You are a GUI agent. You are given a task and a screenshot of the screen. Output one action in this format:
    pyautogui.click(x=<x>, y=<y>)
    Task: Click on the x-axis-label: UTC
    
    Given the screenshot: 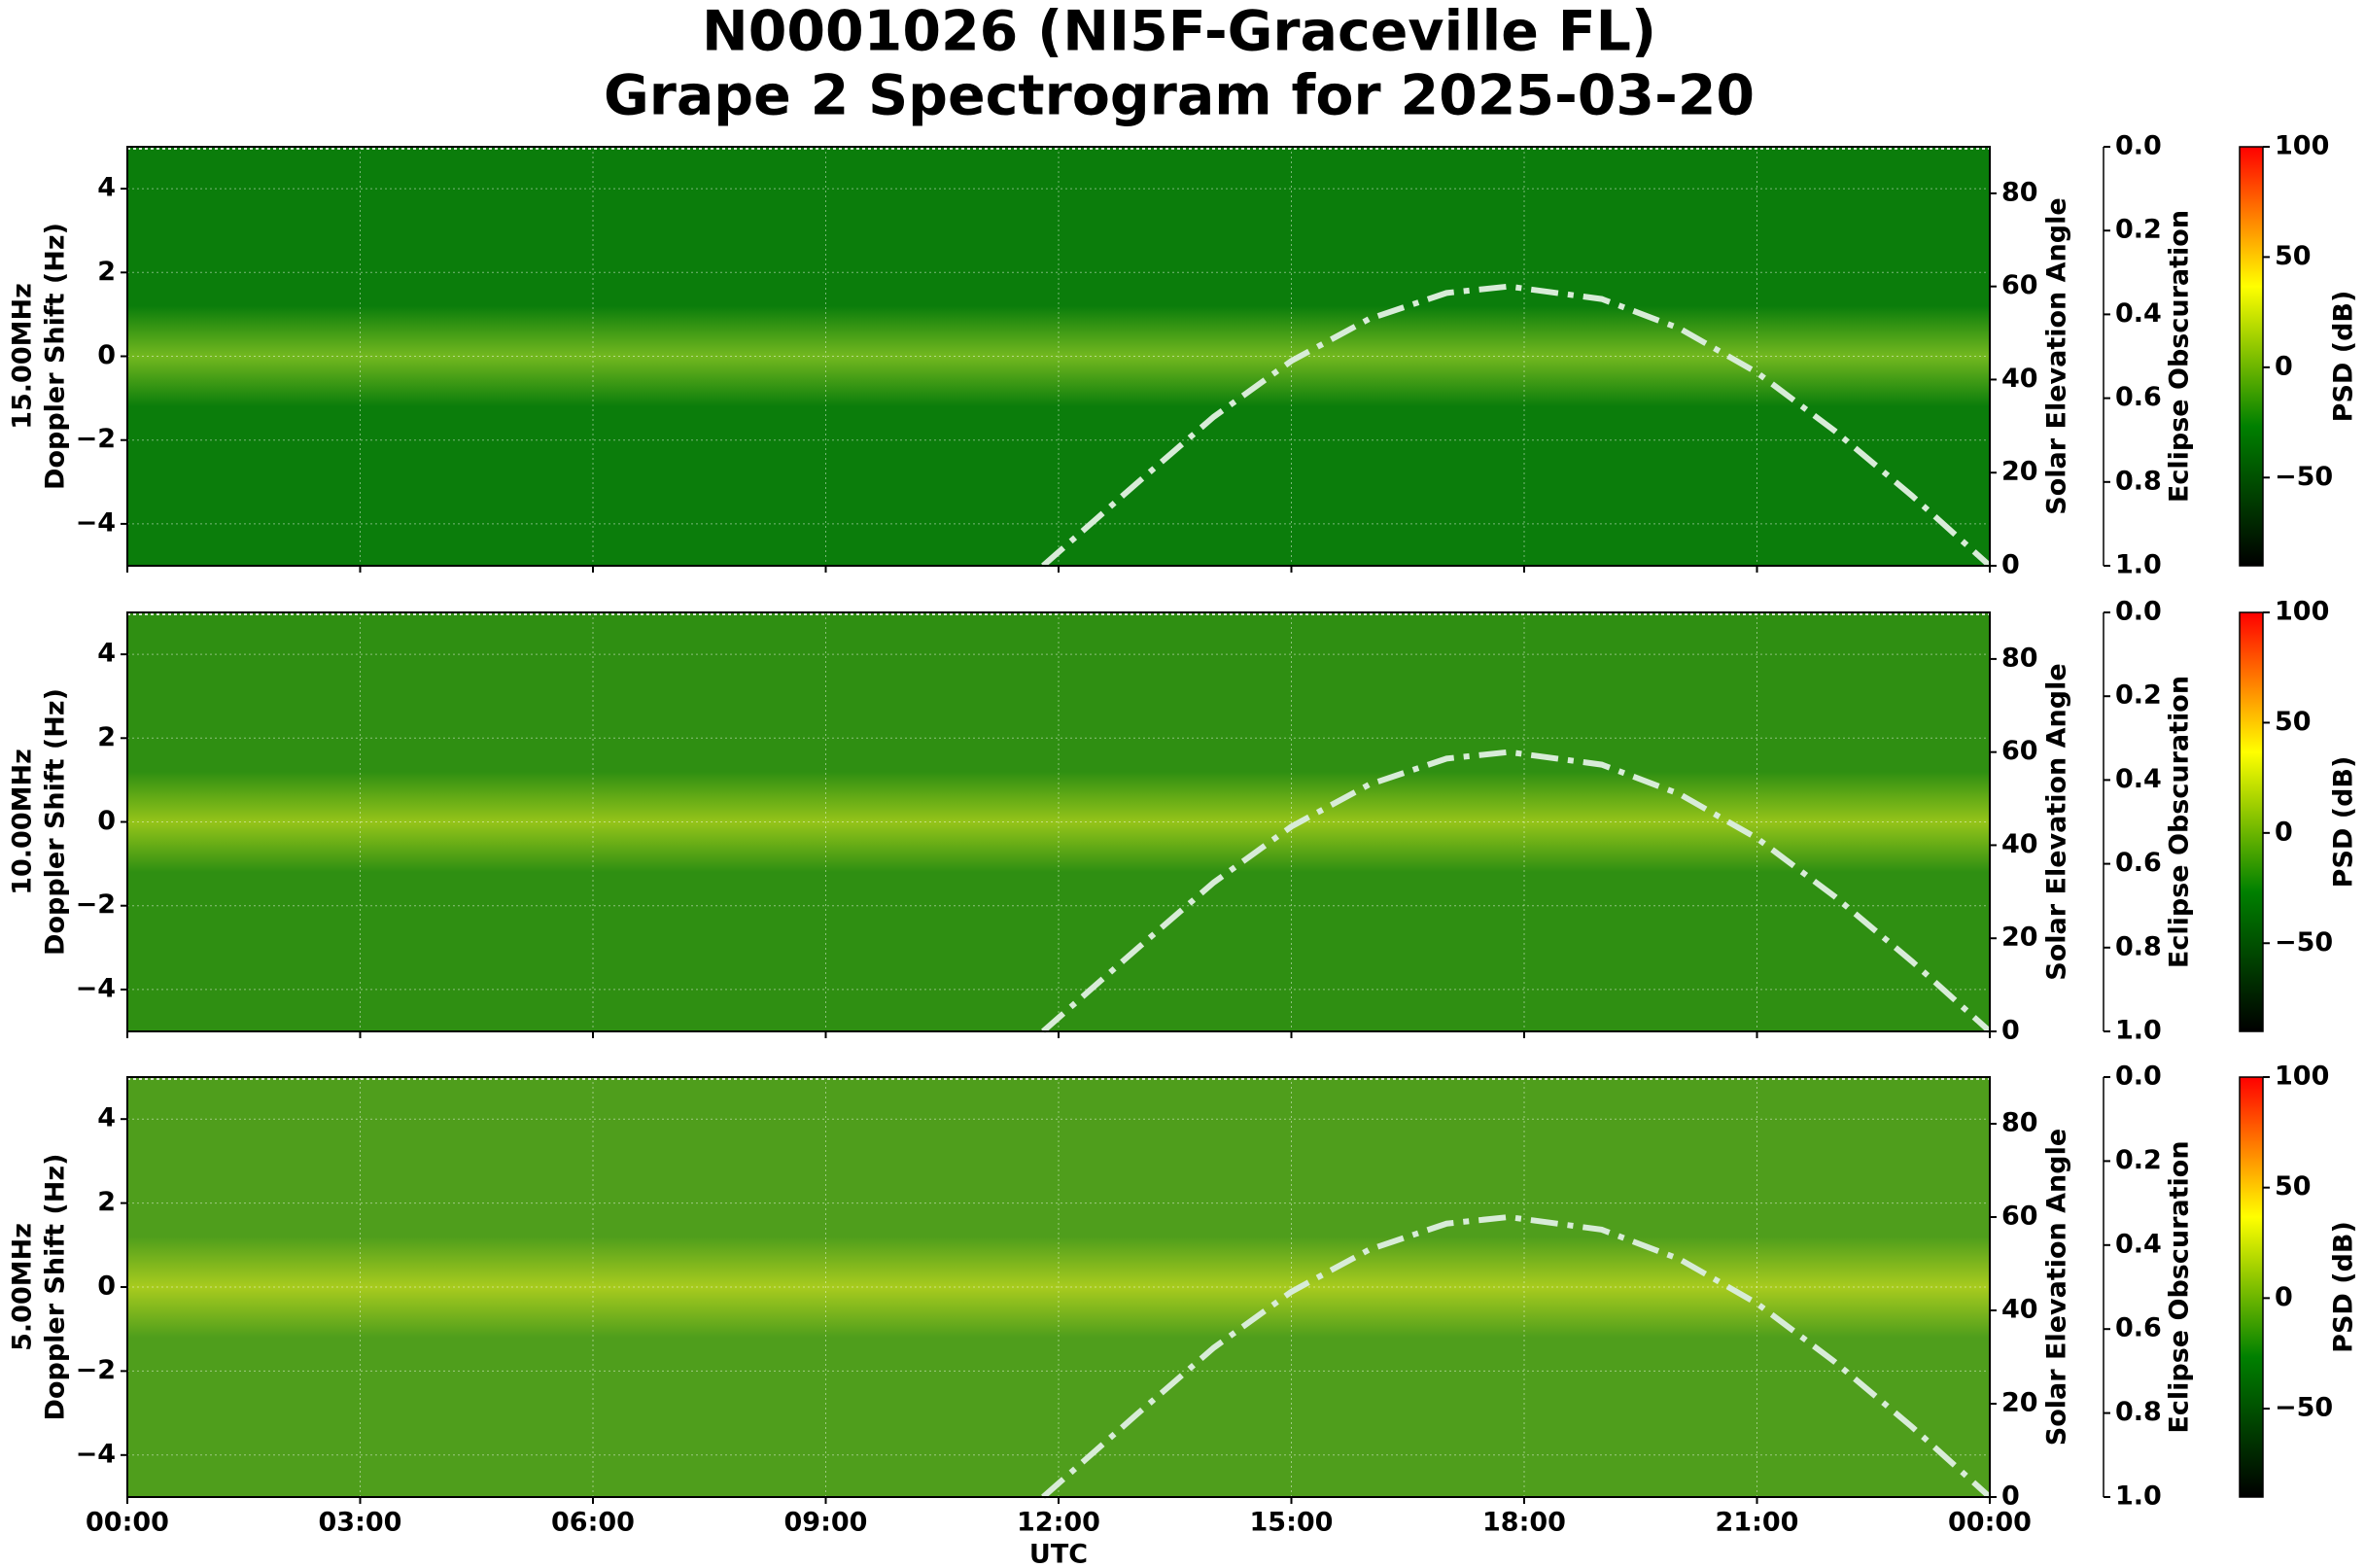 What is the action you would take?
    pyautogui.click(x=1058, y=1554)
    